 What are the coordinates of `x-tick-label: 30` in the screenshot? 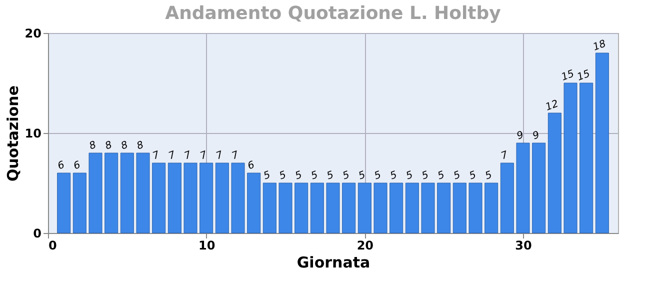 It's located at (523, 245).